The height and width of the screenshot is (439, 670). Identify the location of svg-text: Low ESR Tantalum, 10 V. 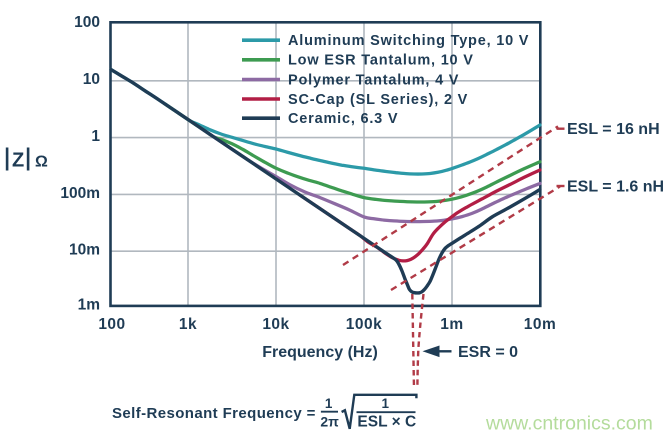
(381, 61).